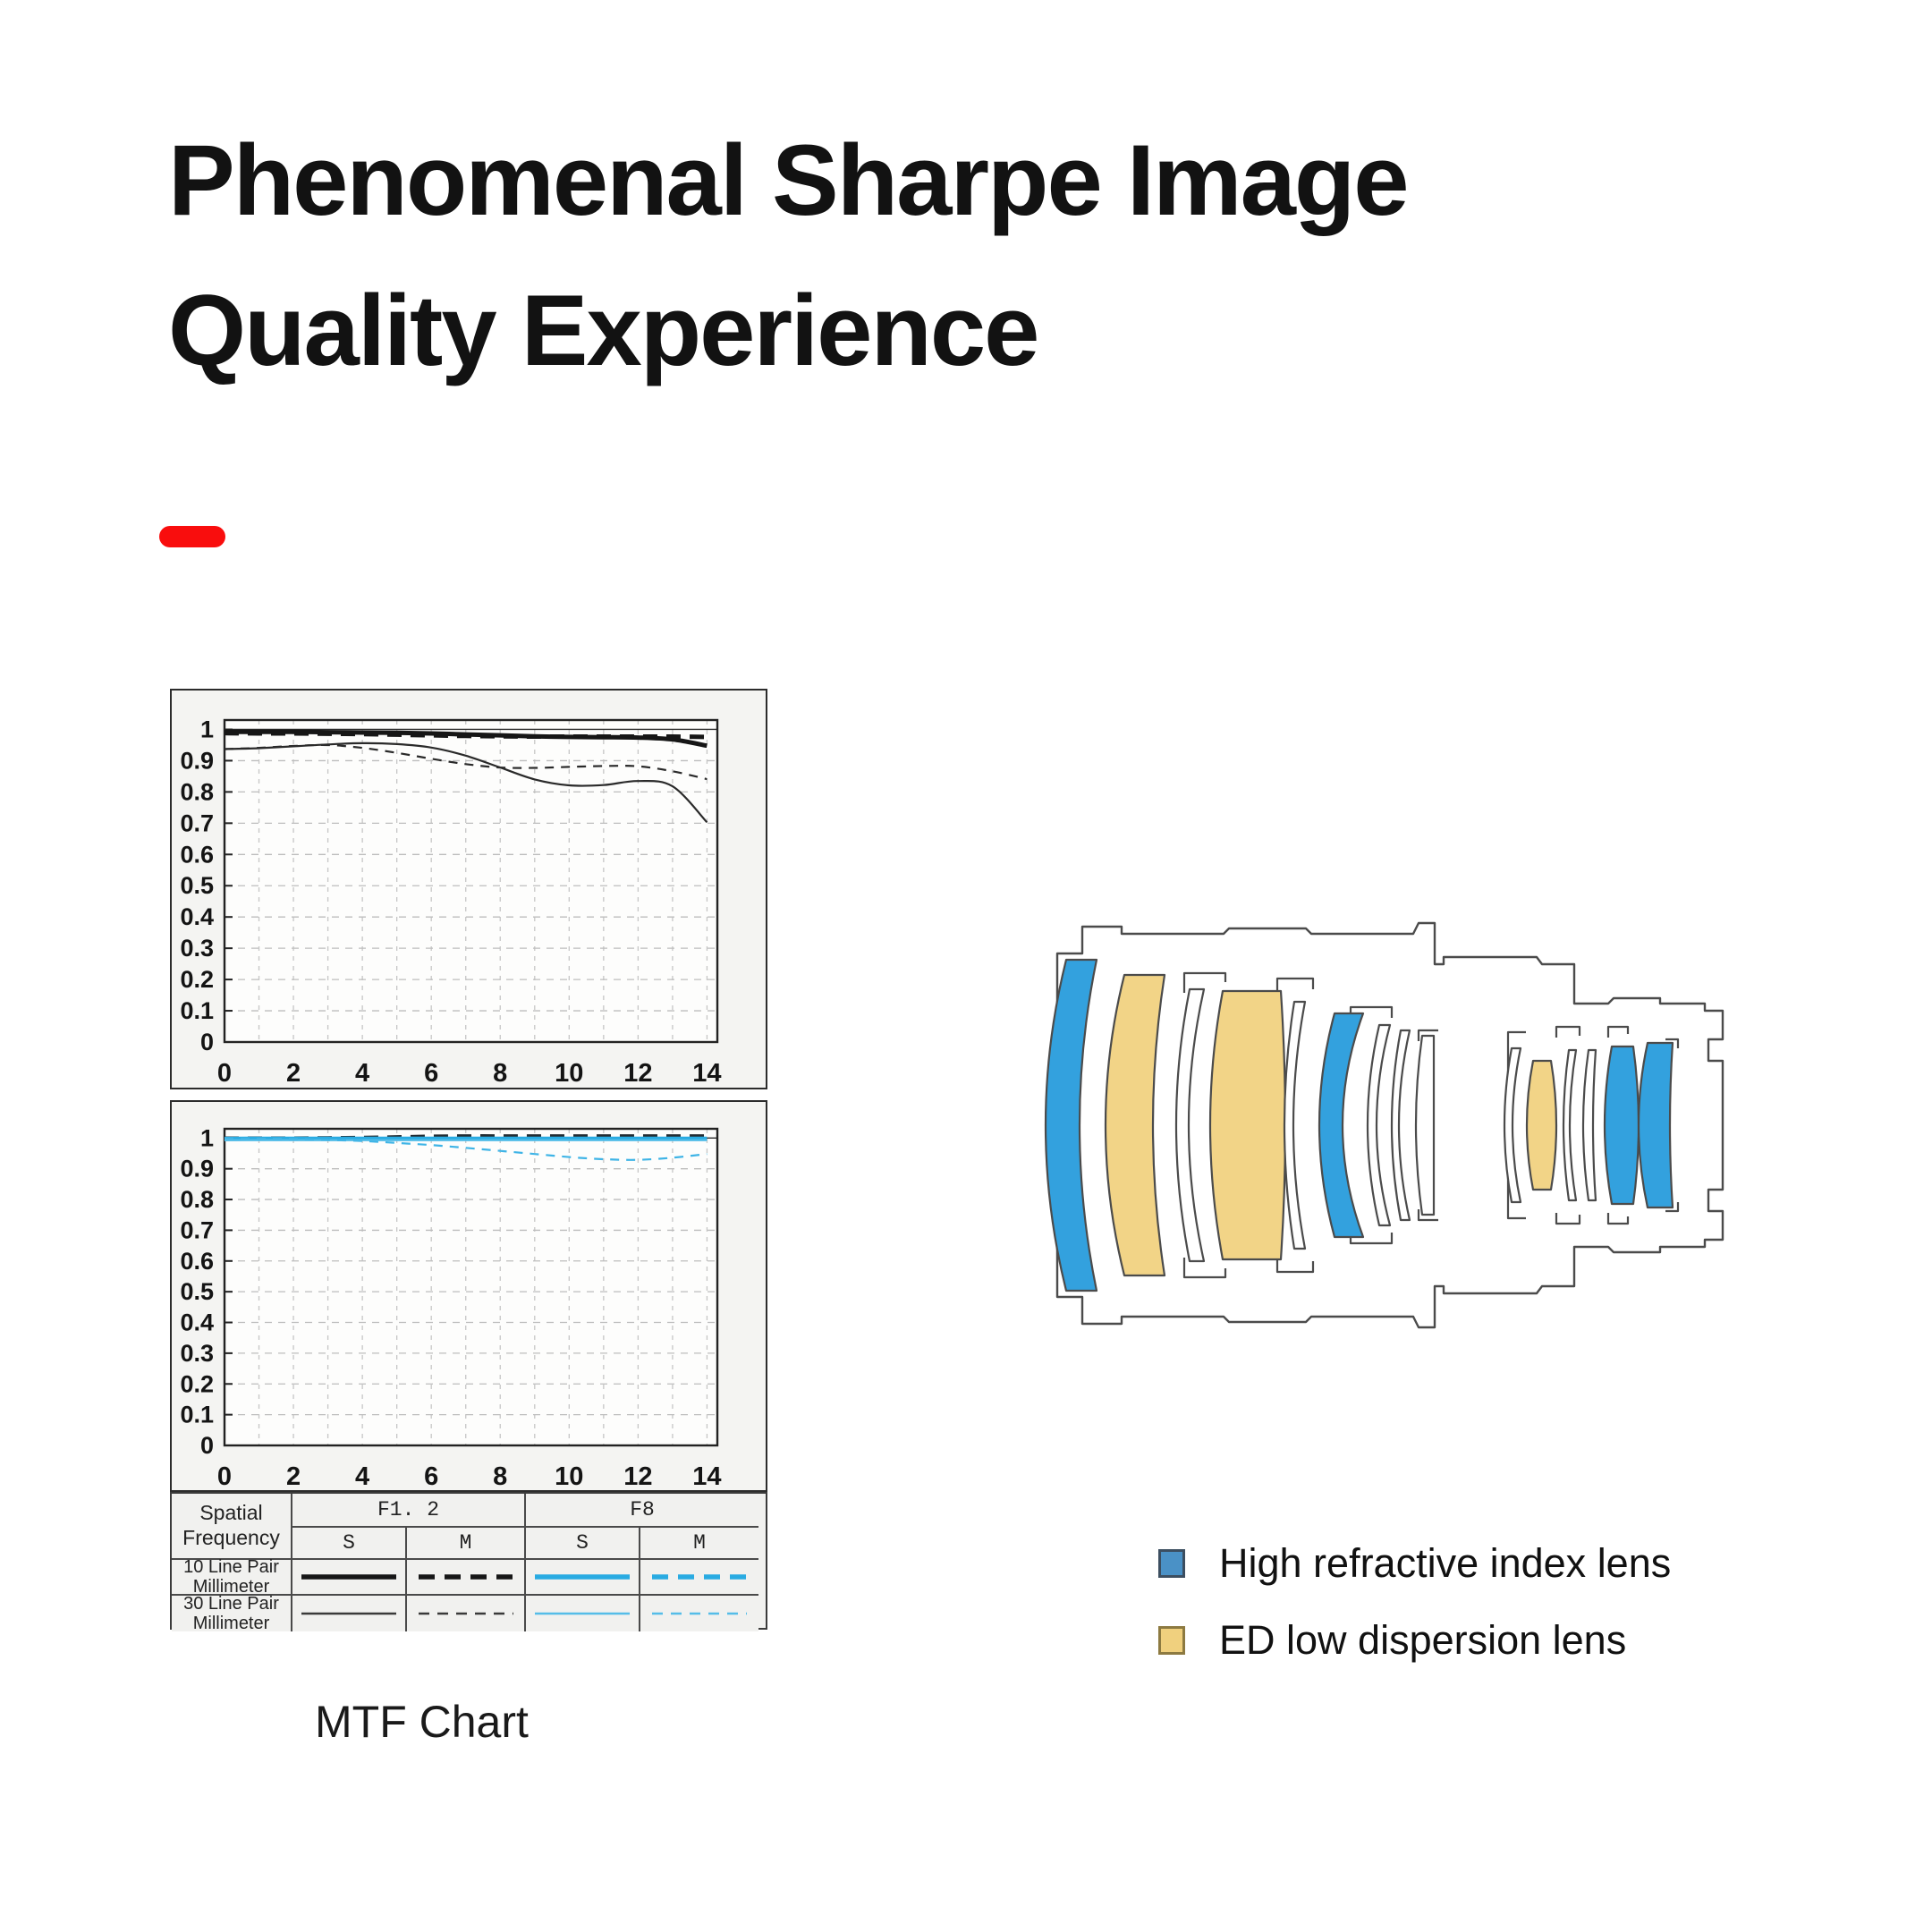 This screenshot has height=1932, width=1932. I want to click on mtf-chart-panel-f8: 1 0.9 0.8 0.7 0.6 0.5 0.4 0.3 0.2 0.1 0 0 2 4 6 8 10 12 14, so click(468, 1296).